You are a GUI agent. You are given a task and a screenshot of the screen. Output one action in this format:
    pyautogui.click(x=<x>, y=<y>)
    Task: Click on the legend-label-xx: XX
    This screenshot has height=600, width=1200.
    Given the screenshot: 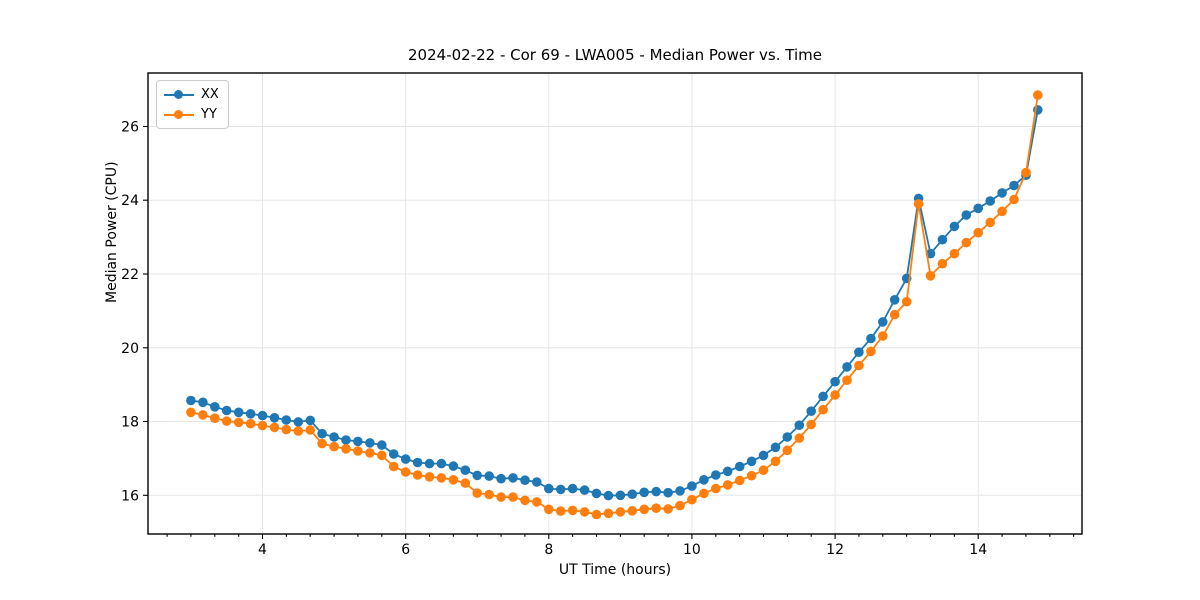 What is the action you would take?
    pyautogui.click(x=210, y=94)
    